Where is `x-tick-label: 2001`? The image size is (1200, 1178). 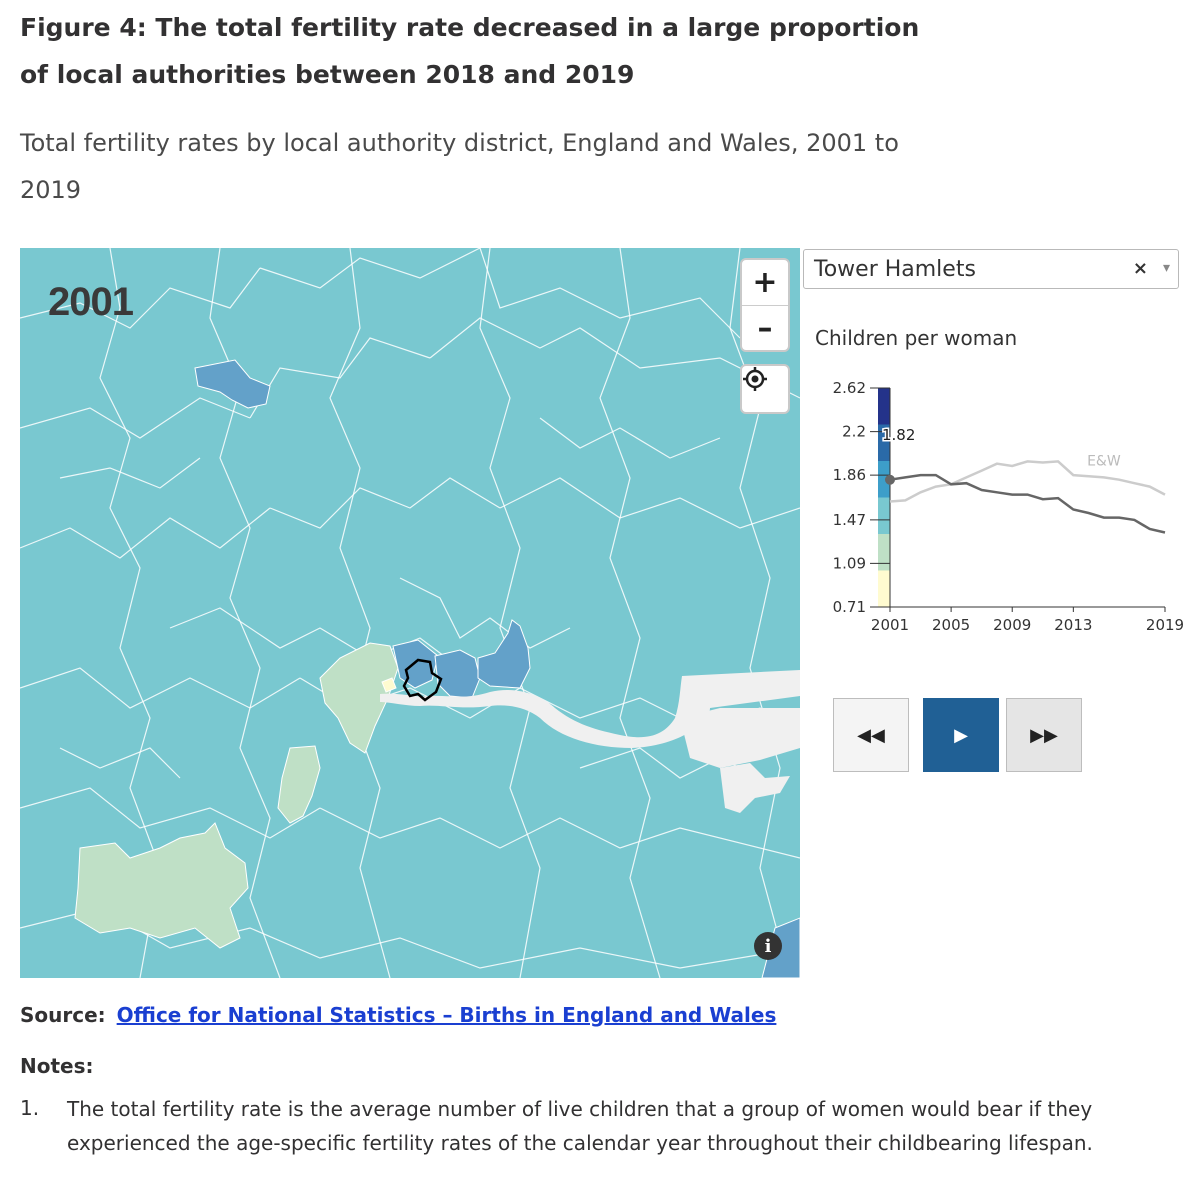
x-tick-label: 2001 is located at coordinates (890, 625).